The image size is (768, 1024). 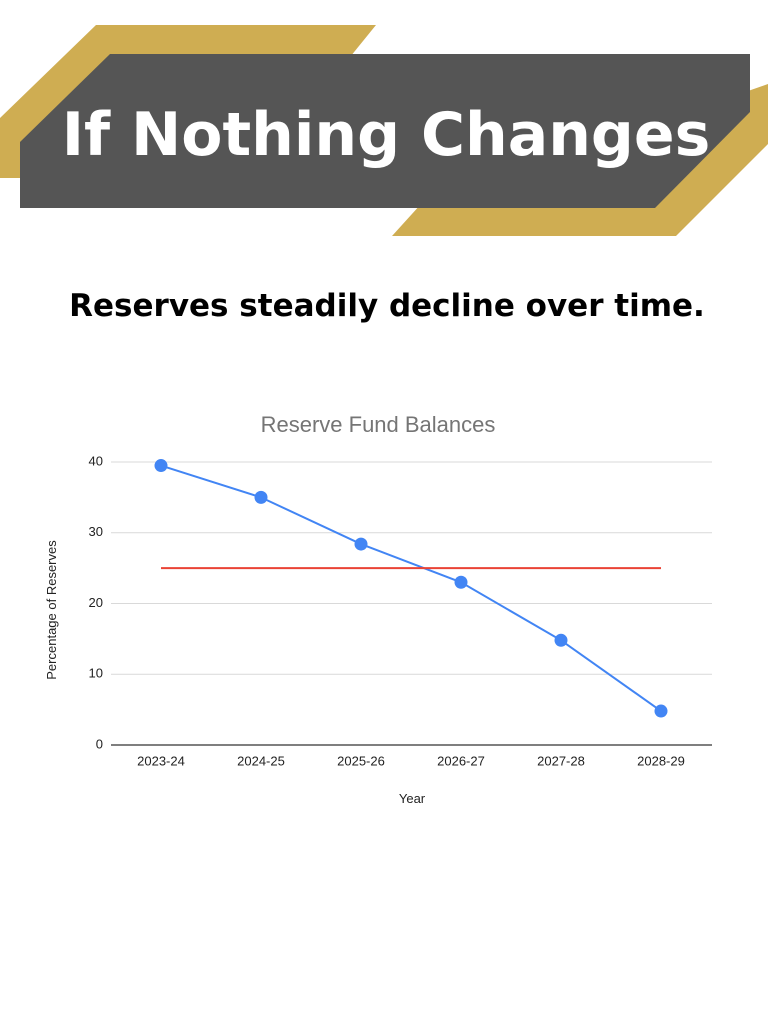 I want to click on x-tick-label: 2025-26, so click(x=361, y=760).